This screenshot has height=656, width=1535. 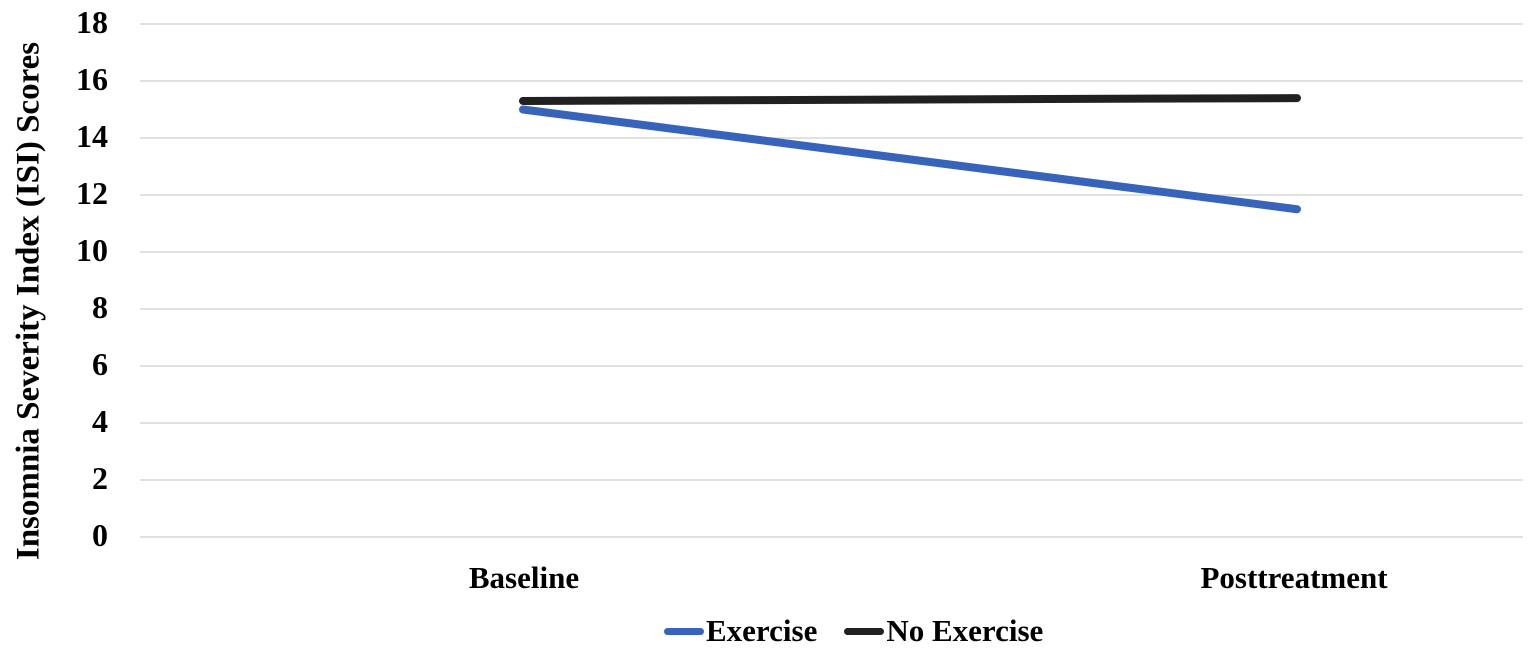 What do you see at coordinates (1294, 577) in the screenshot?
I see `x-axis-label-posttreatment: Posttreatment` at bounding box center [1294, 577].